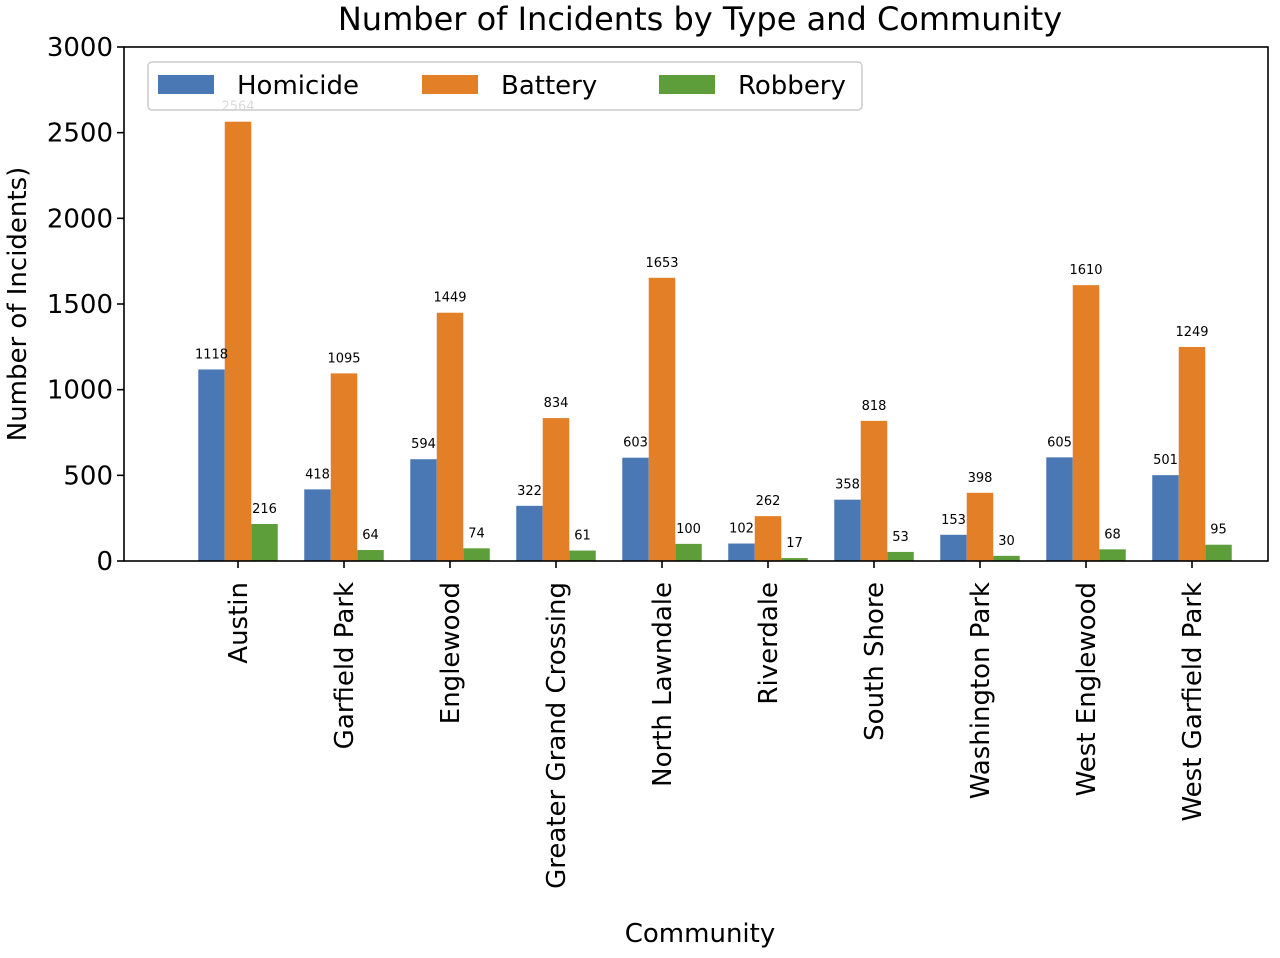 This screenshot has height=958, width=1280. Describe the element at coordinates (847, 485) in the screenshot. I see `data-label-homicide-6: 358` at that location.